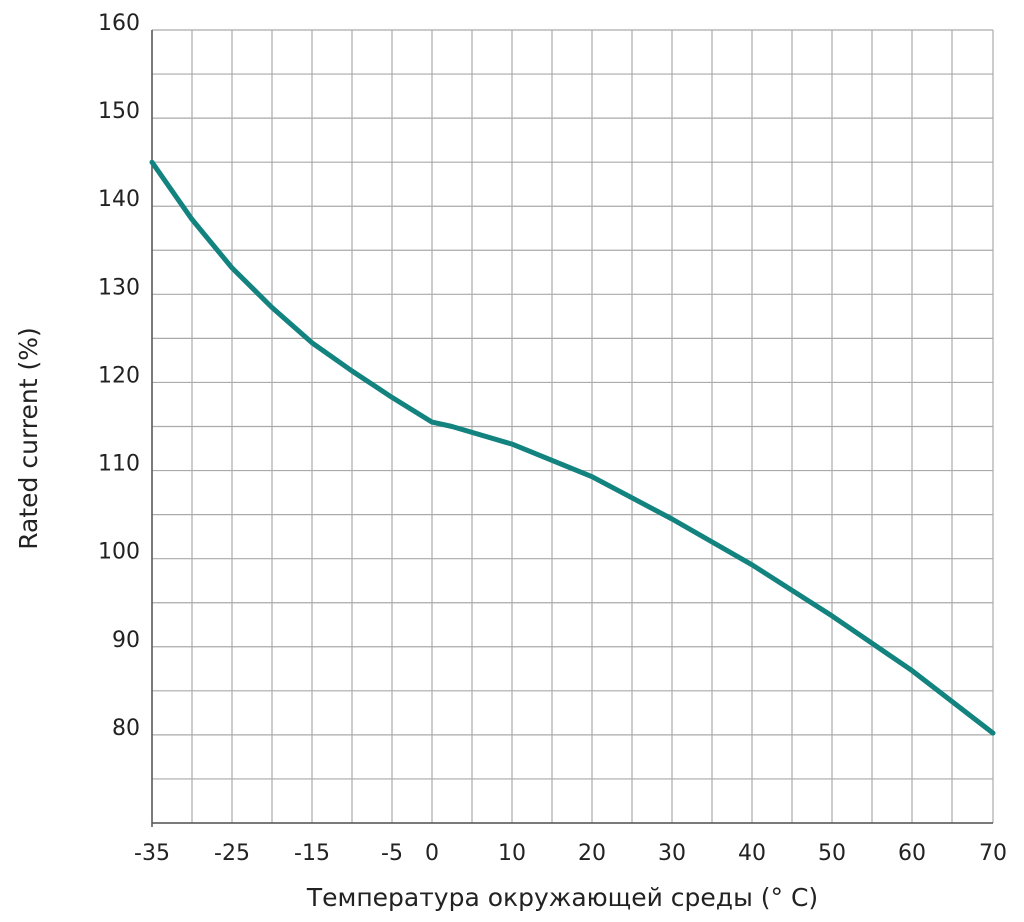 The height and width of the screenshot is (922, 1024). What do you see at coordinates (392, 853) in the screenshot?
I see `x-tick-label: -5` at bounding box center [392, 853].